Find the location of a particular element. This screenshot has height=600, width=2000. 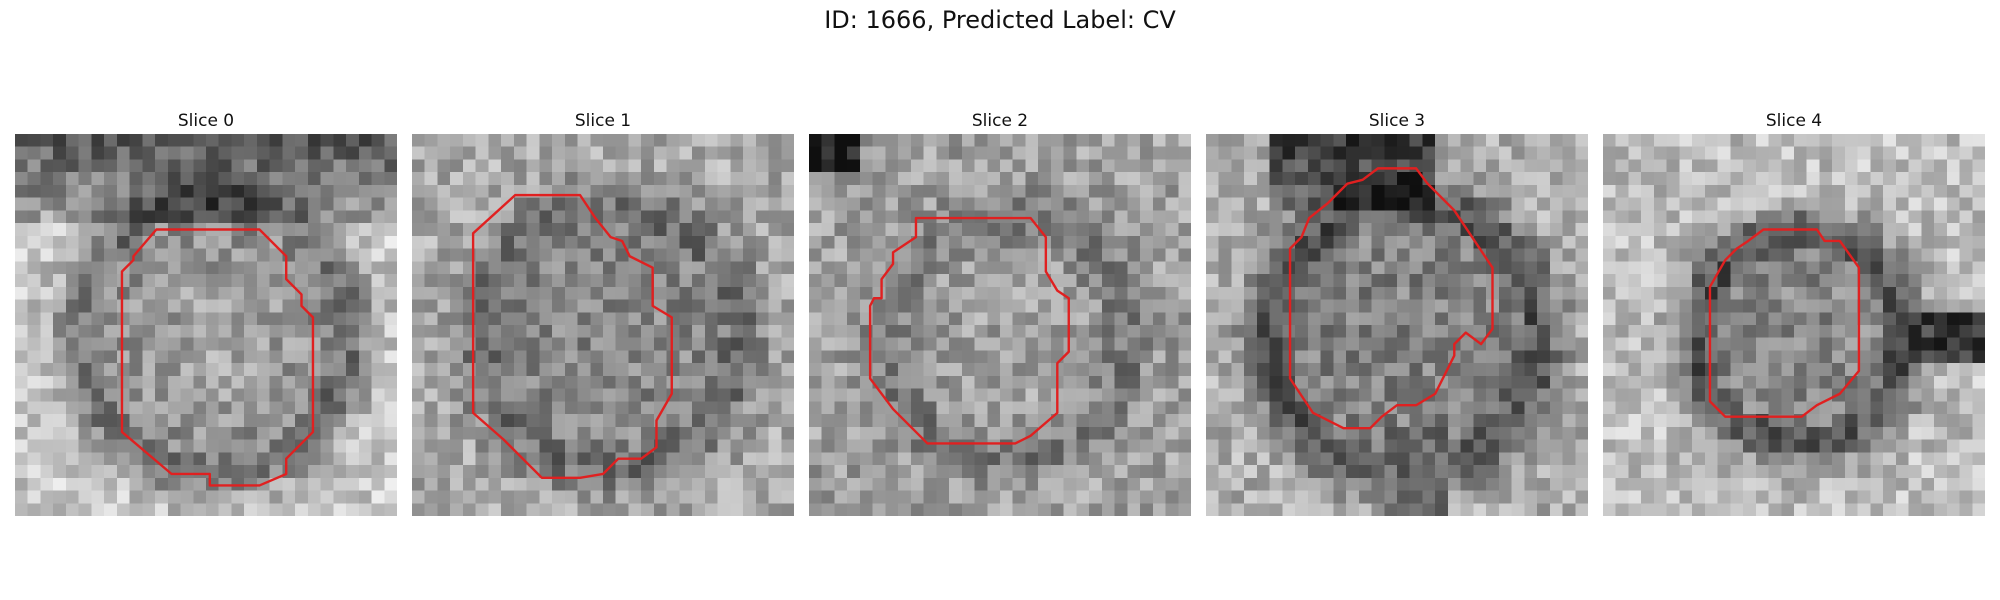

slice-title: Slice 0 is located at coordinates (206, 121).